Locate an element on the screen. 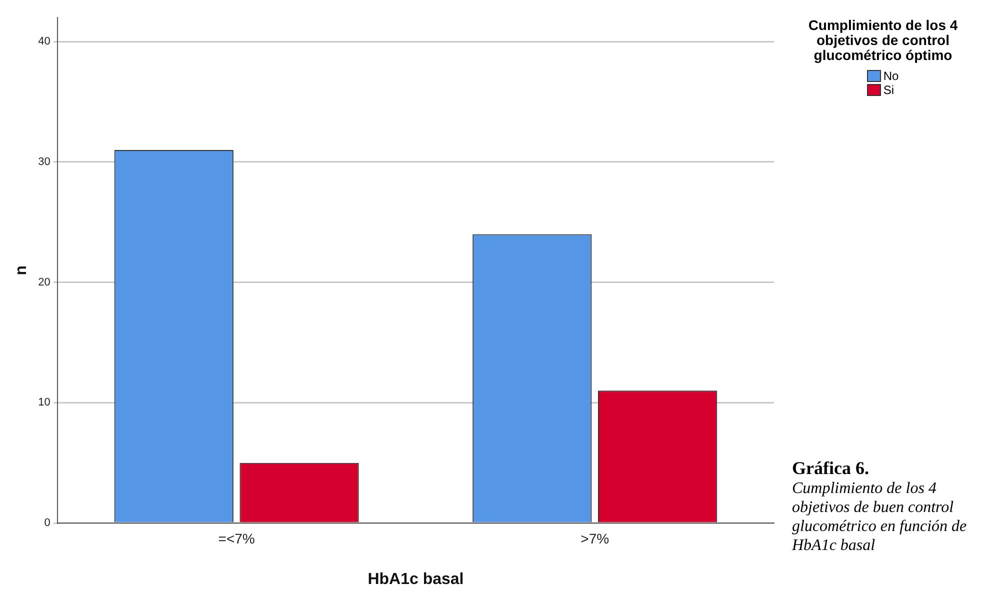  text: Cumplimiento de los 4 objetivos de buen control glucométrico en función de HbA1c basal is located at coordinates (880, 517).